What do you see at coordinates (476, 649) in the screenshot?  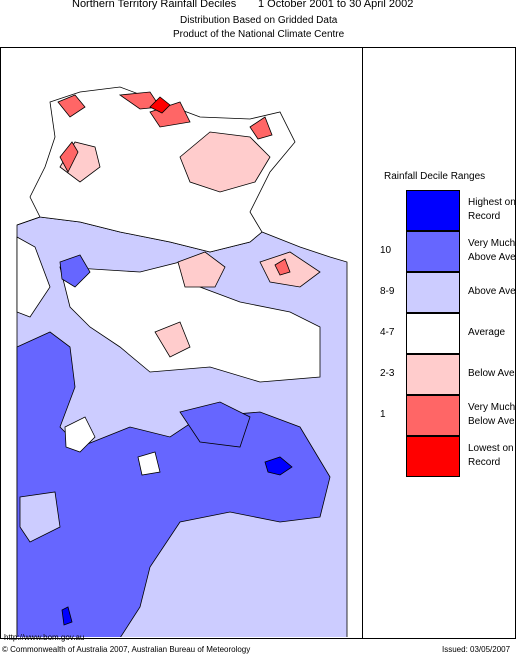 I see `issued: Issued: 03/05/2007` at bounding box center [476, 649].